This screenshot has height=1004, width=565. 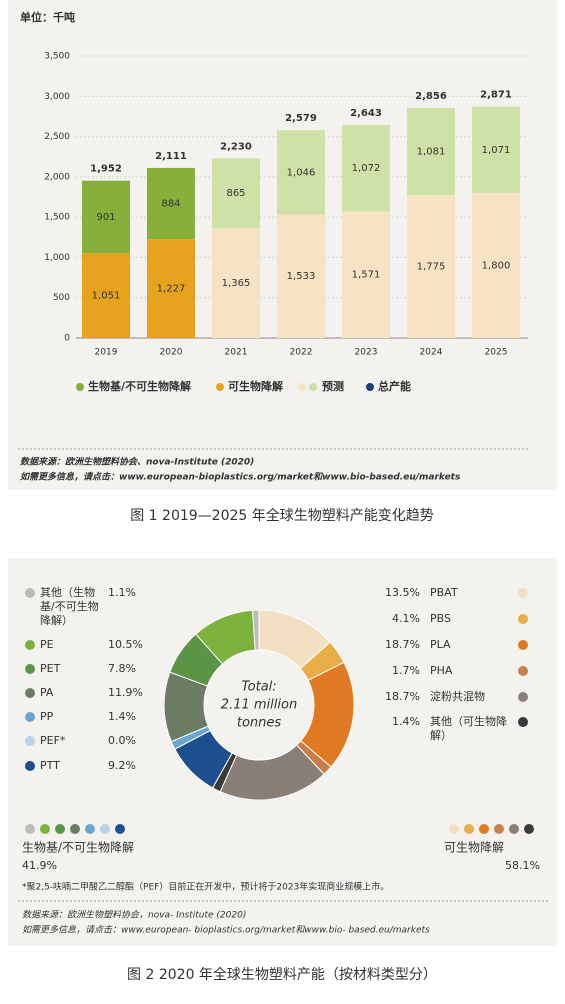 What do you see at coordinates (78, 848) in the screenshot?
I see `group-name: 生物基/不可生物降解` at bounding box center [78, 848].